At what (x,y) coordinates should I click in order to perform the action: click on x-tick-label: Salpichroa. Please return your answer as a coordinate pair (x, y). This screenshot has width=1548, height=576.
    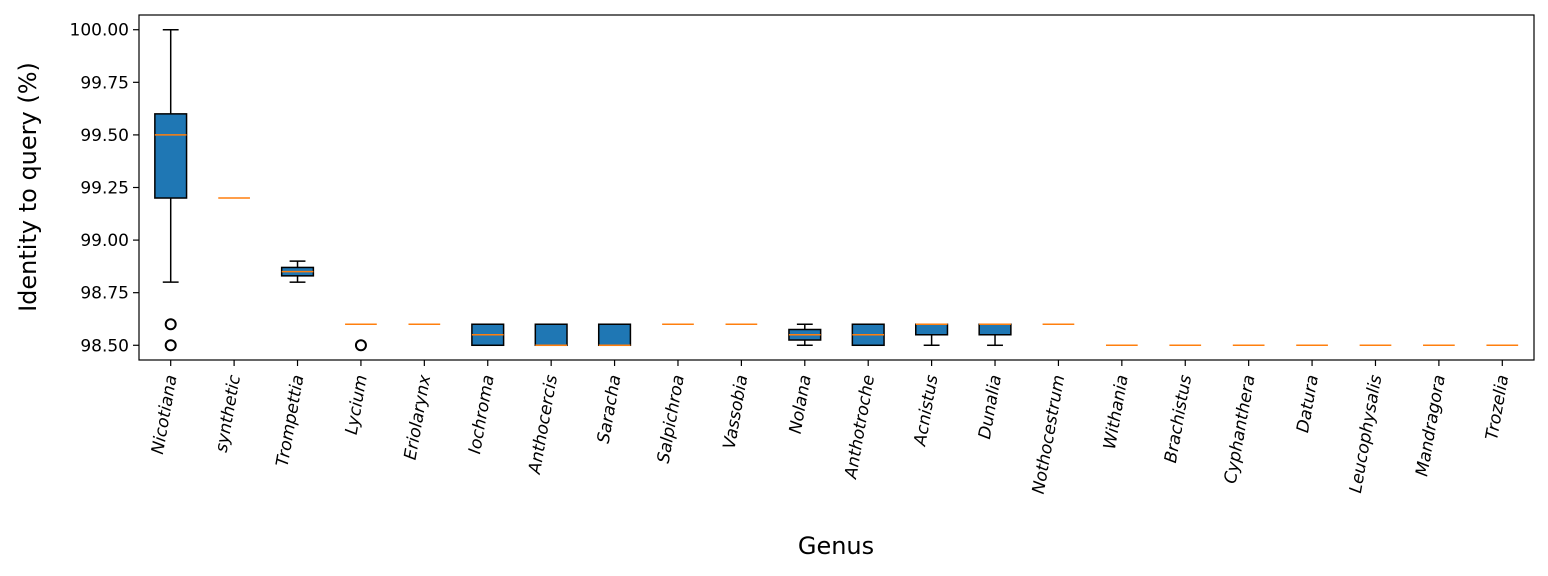
    Looking at the image, I should click on (671, 418).